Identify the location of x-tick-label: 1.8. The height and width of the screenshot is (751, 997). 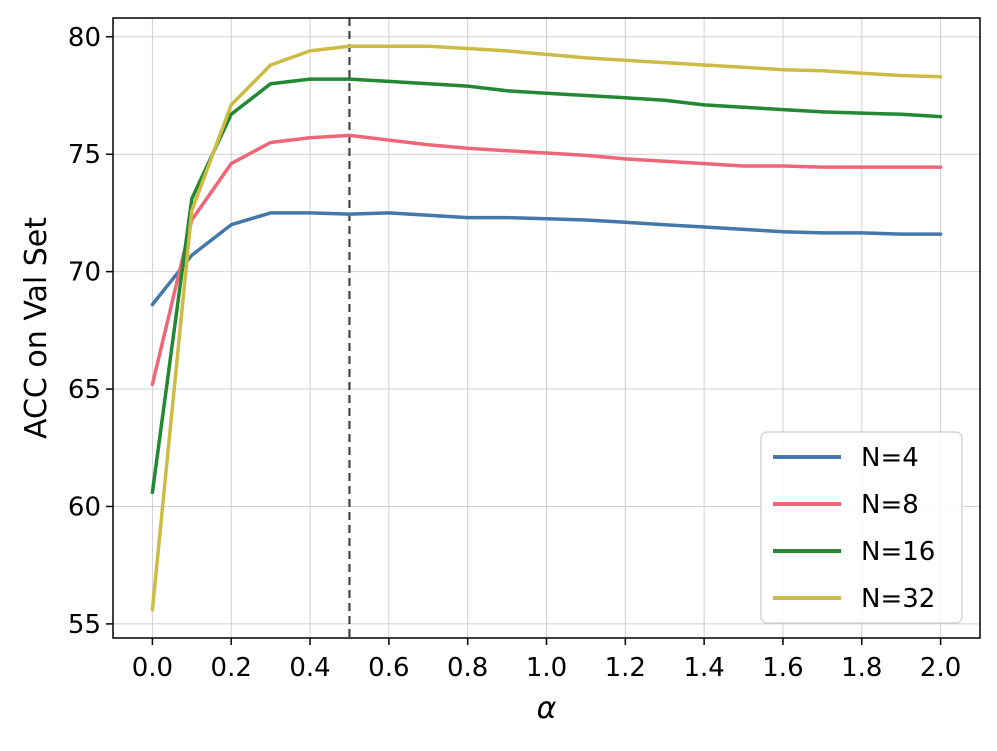
(861, 668).